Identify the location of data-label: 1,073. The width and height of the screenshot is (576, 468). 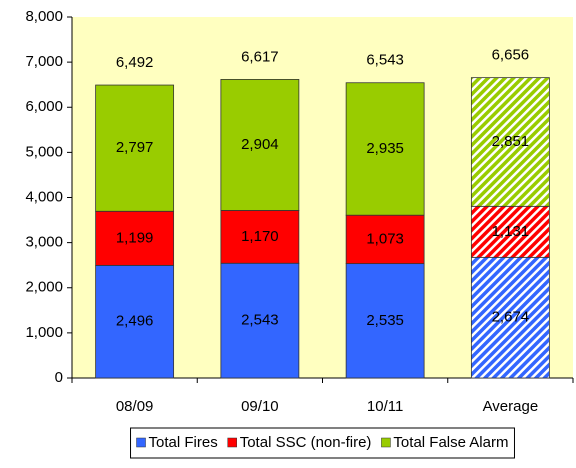
(385, 238).